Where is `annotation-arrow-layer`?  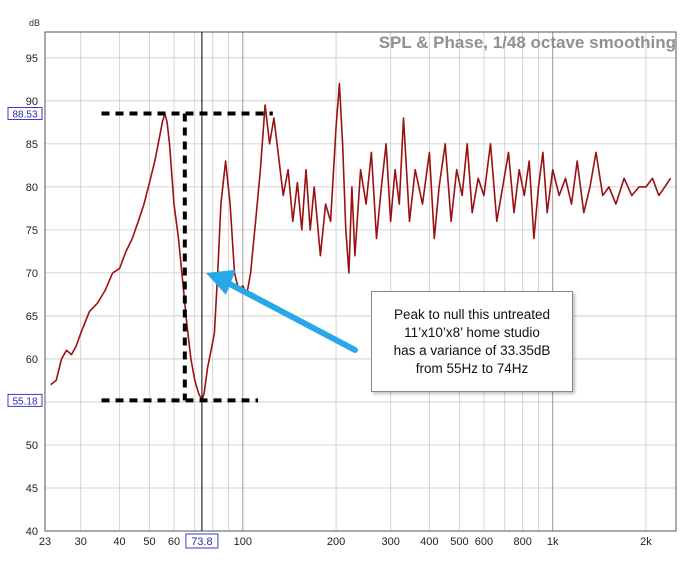 annotation-arrow-layer is located at coordinates (281, 311).